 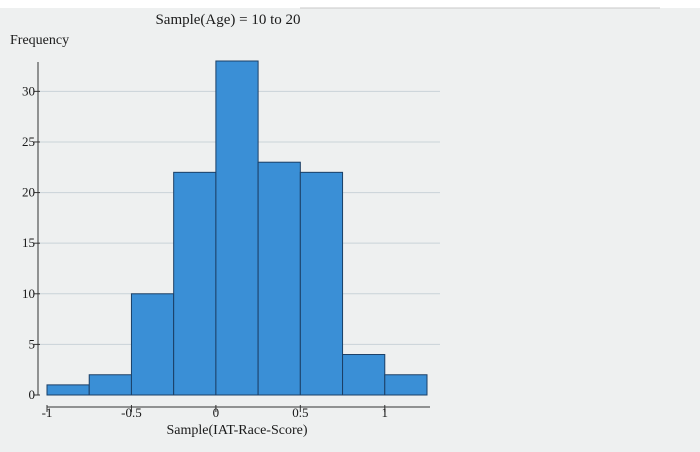 I want to click on y-tick-label: 20, so click(x=28, y=192).